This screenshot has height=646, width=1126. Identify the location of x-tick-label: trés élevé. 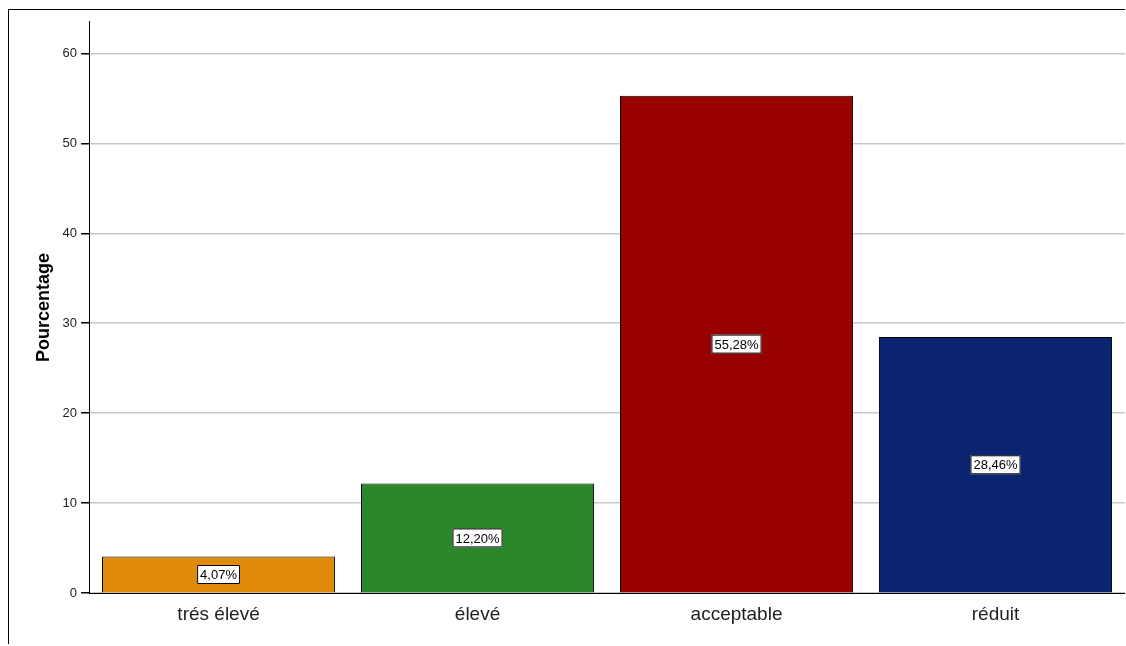
(218, 613).